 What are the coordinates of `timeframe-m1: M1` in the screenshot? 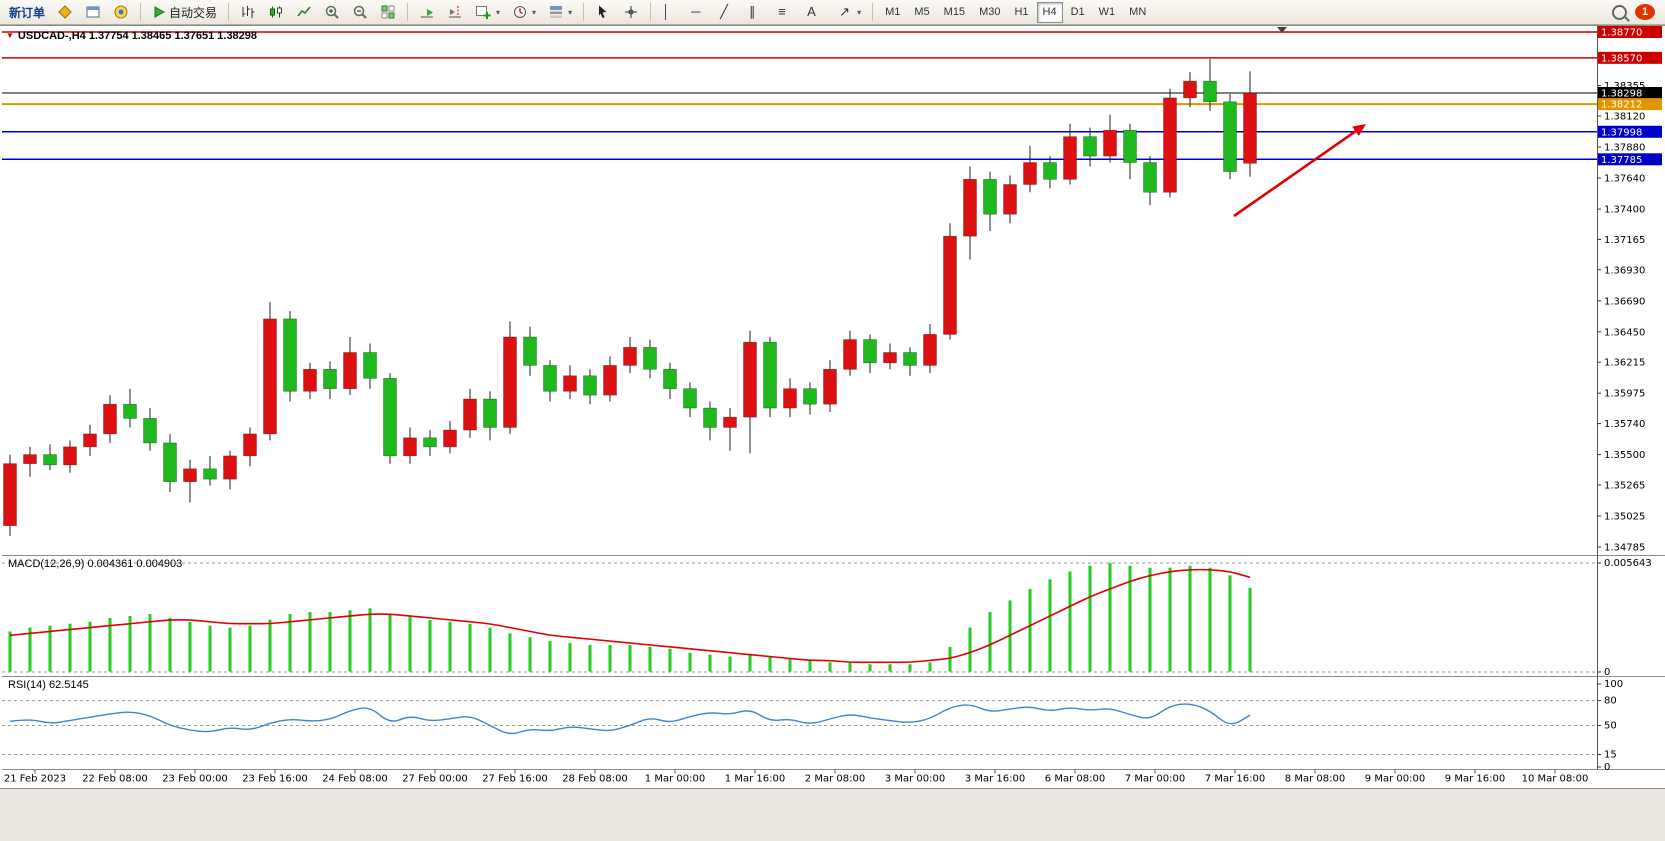 It's located at (893, 12).